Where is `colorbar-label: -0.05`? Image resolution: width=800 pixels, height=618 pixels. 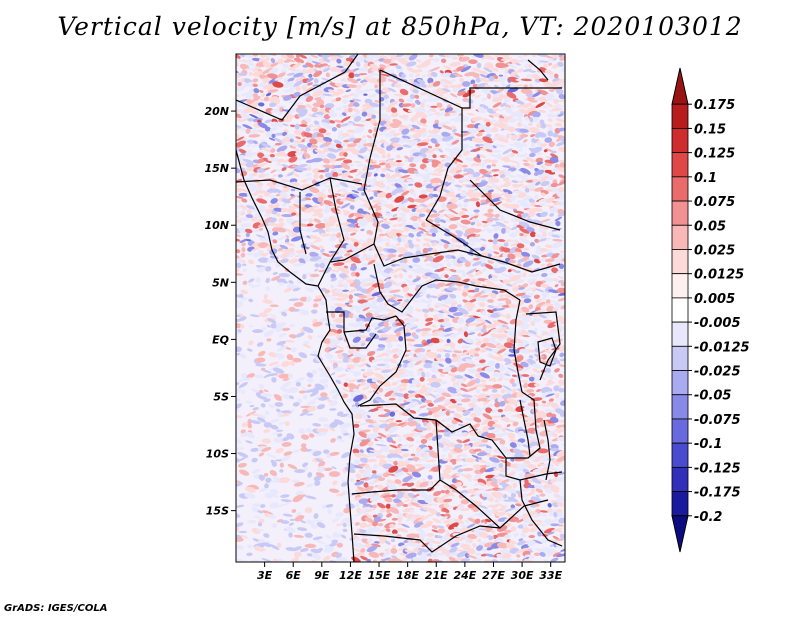
colorbar-label: -0.05 is located at coordinates (712, 396).